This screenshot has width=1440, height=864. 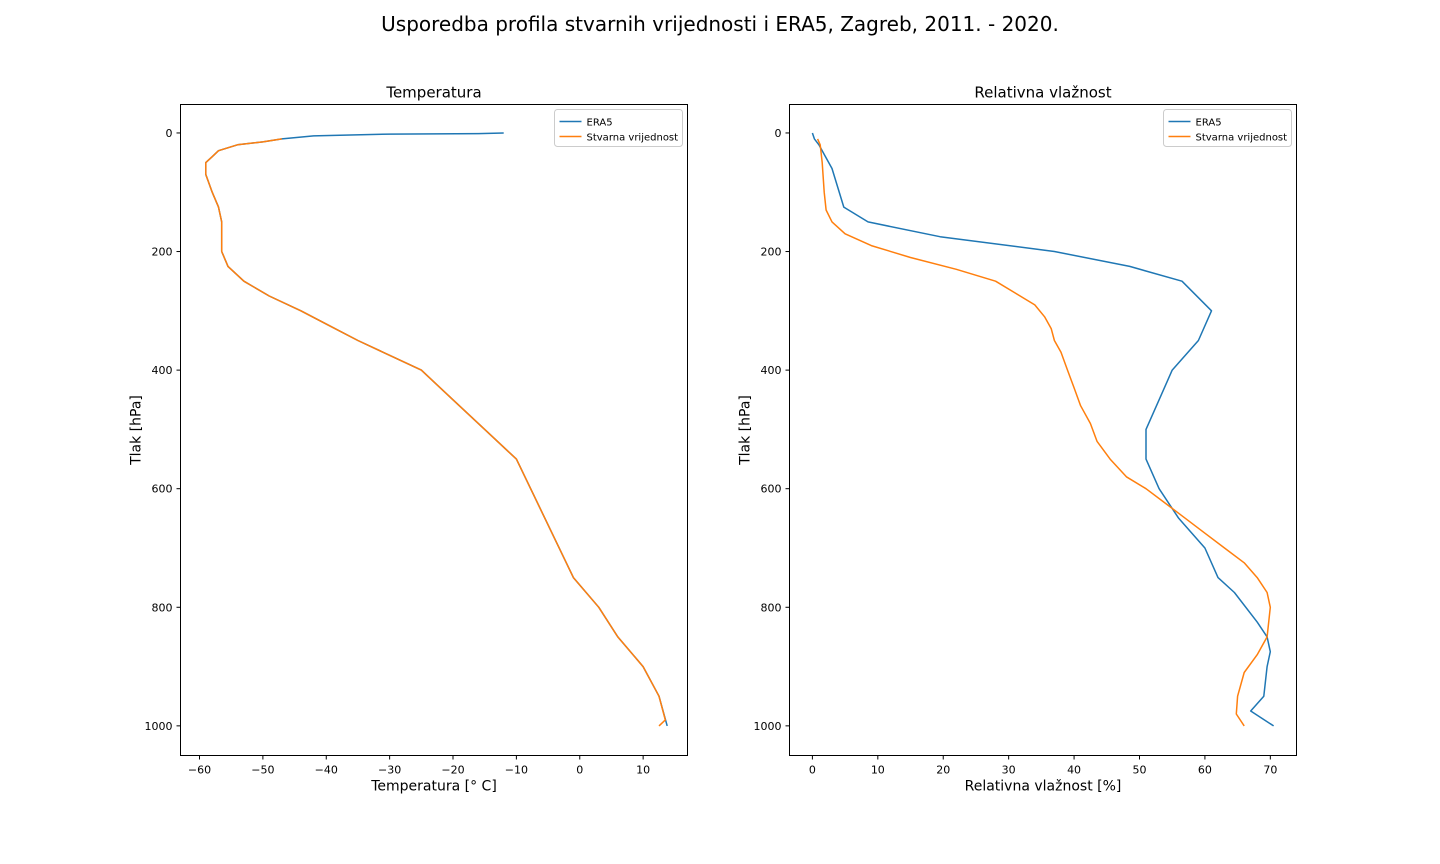 What do you see at coordinates (516, 770) in the screenshot?
I see `x-tick-label: −10` at bounding box center [516, 770].